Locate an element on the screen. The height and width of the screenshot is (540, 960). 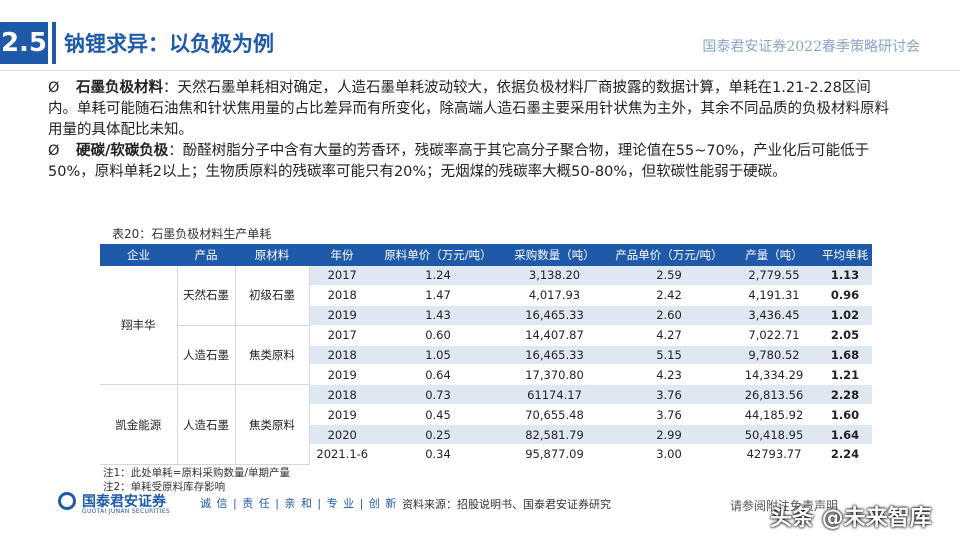
avg-consumption-cell: 1.64 is located at coordinates (845, 435).